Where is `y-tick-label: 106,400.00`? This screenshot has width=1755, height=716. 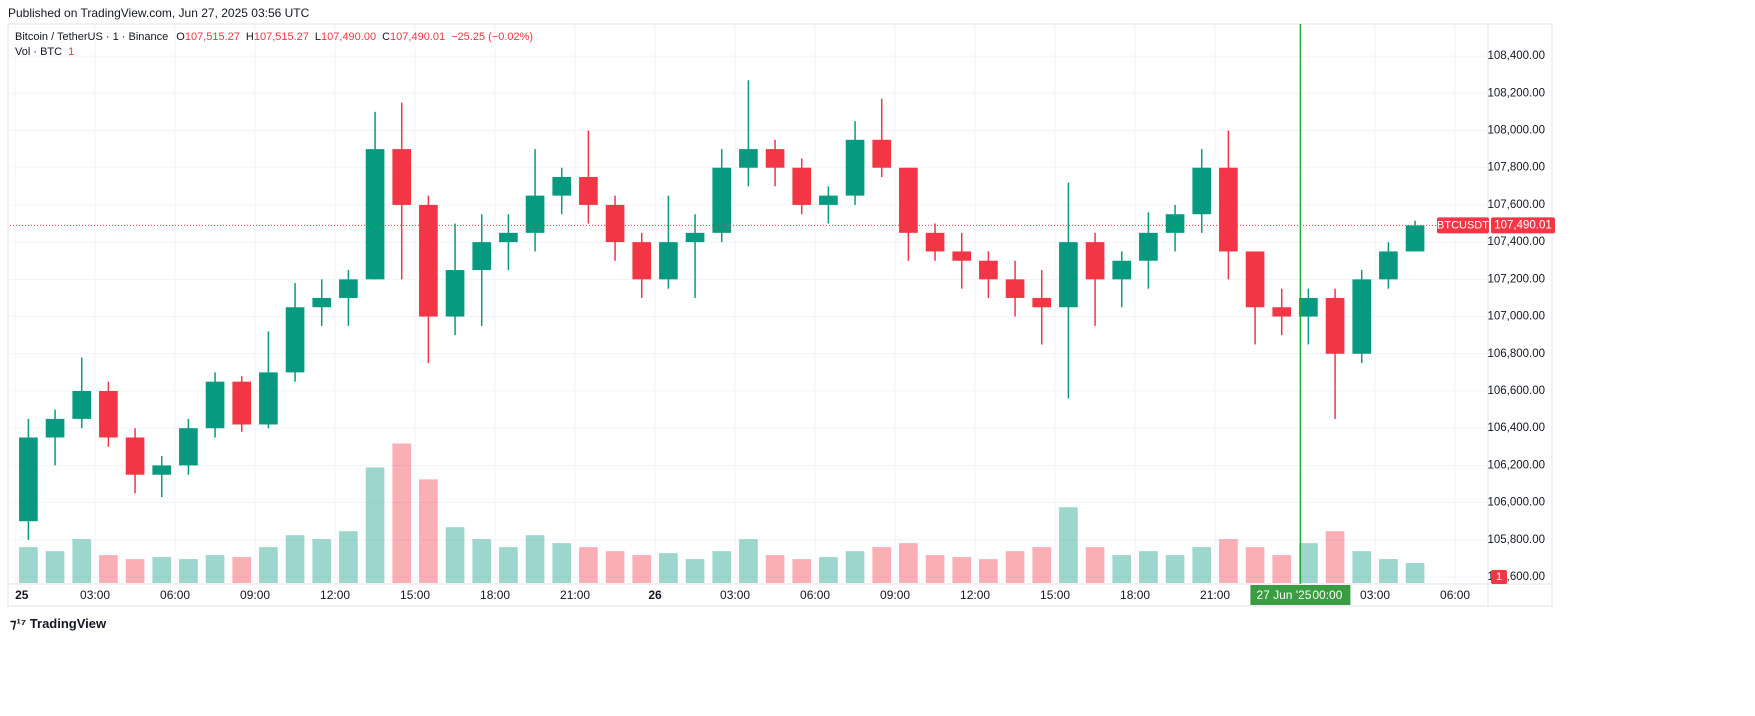
y-tick-label: 106,400.00 is located at coordinates (1516, 428).